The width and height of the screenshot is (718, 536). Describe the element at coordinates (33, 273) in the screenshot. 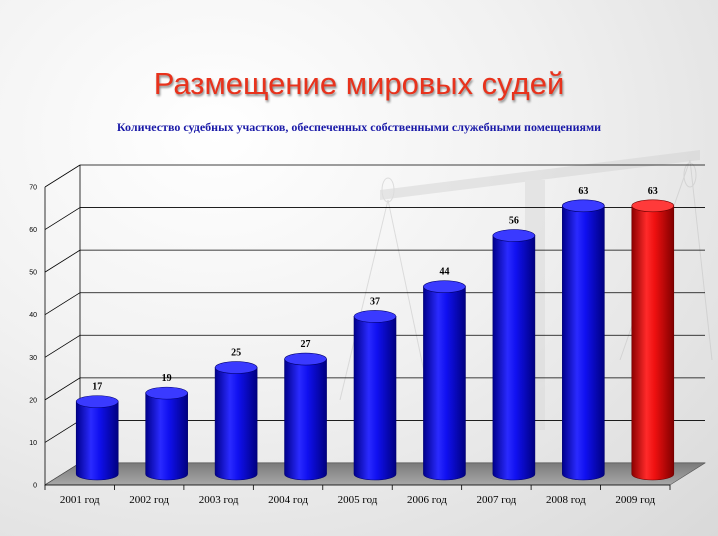

I see `y-tick-label: 50` at that location.